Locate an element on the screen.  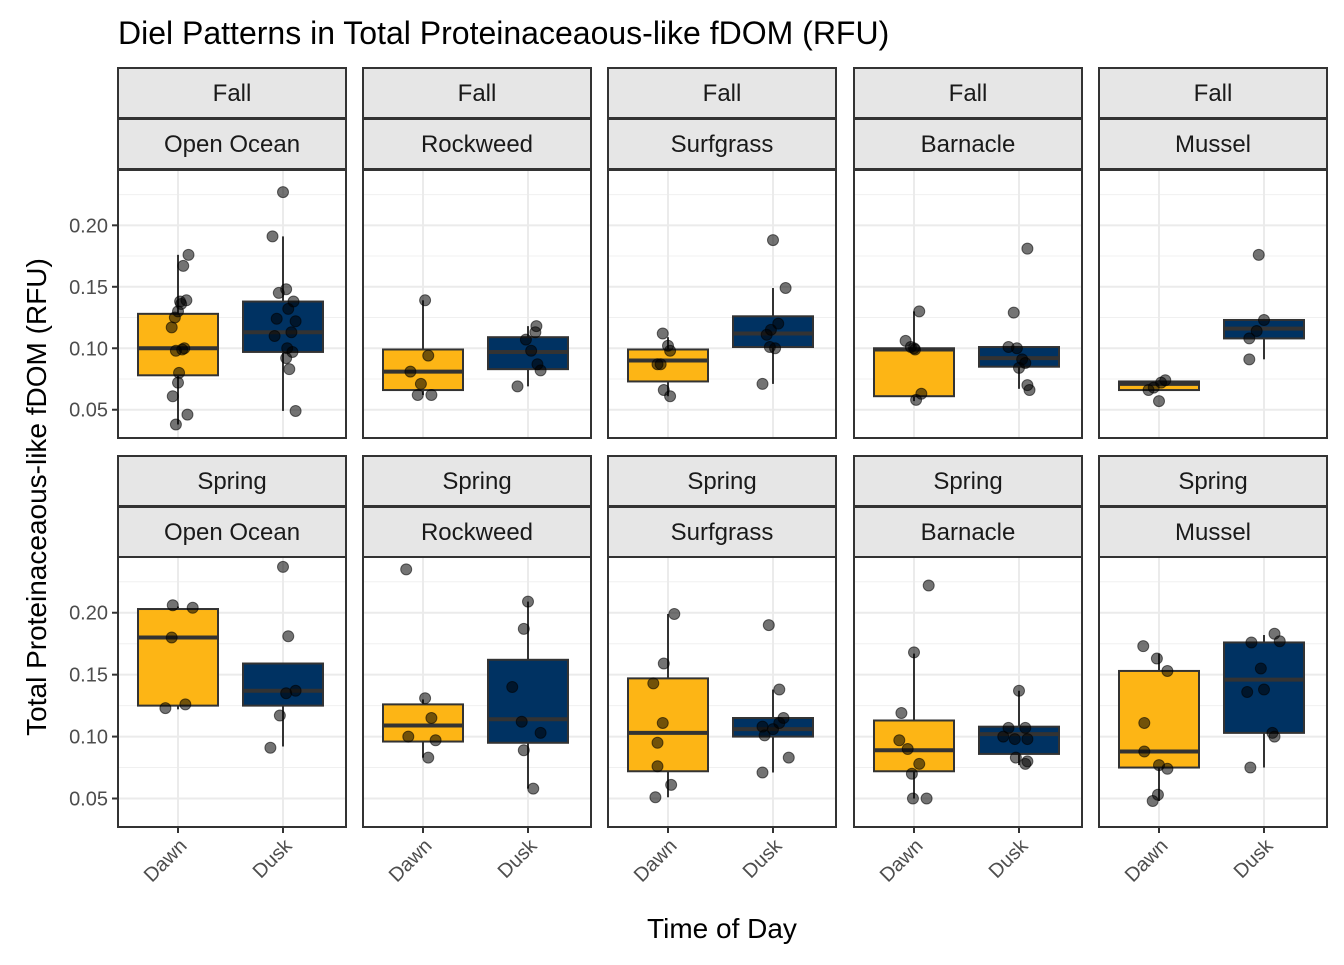
y-tick-label: 0.15 is located at coordinates (88, 676).